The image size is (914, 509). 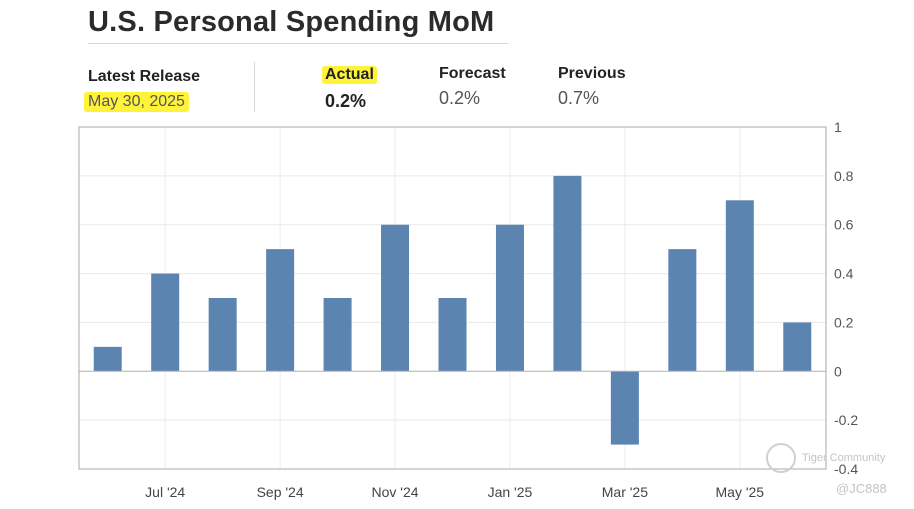 I want to click on previous-label: Previous, so click(x=592, y=73).